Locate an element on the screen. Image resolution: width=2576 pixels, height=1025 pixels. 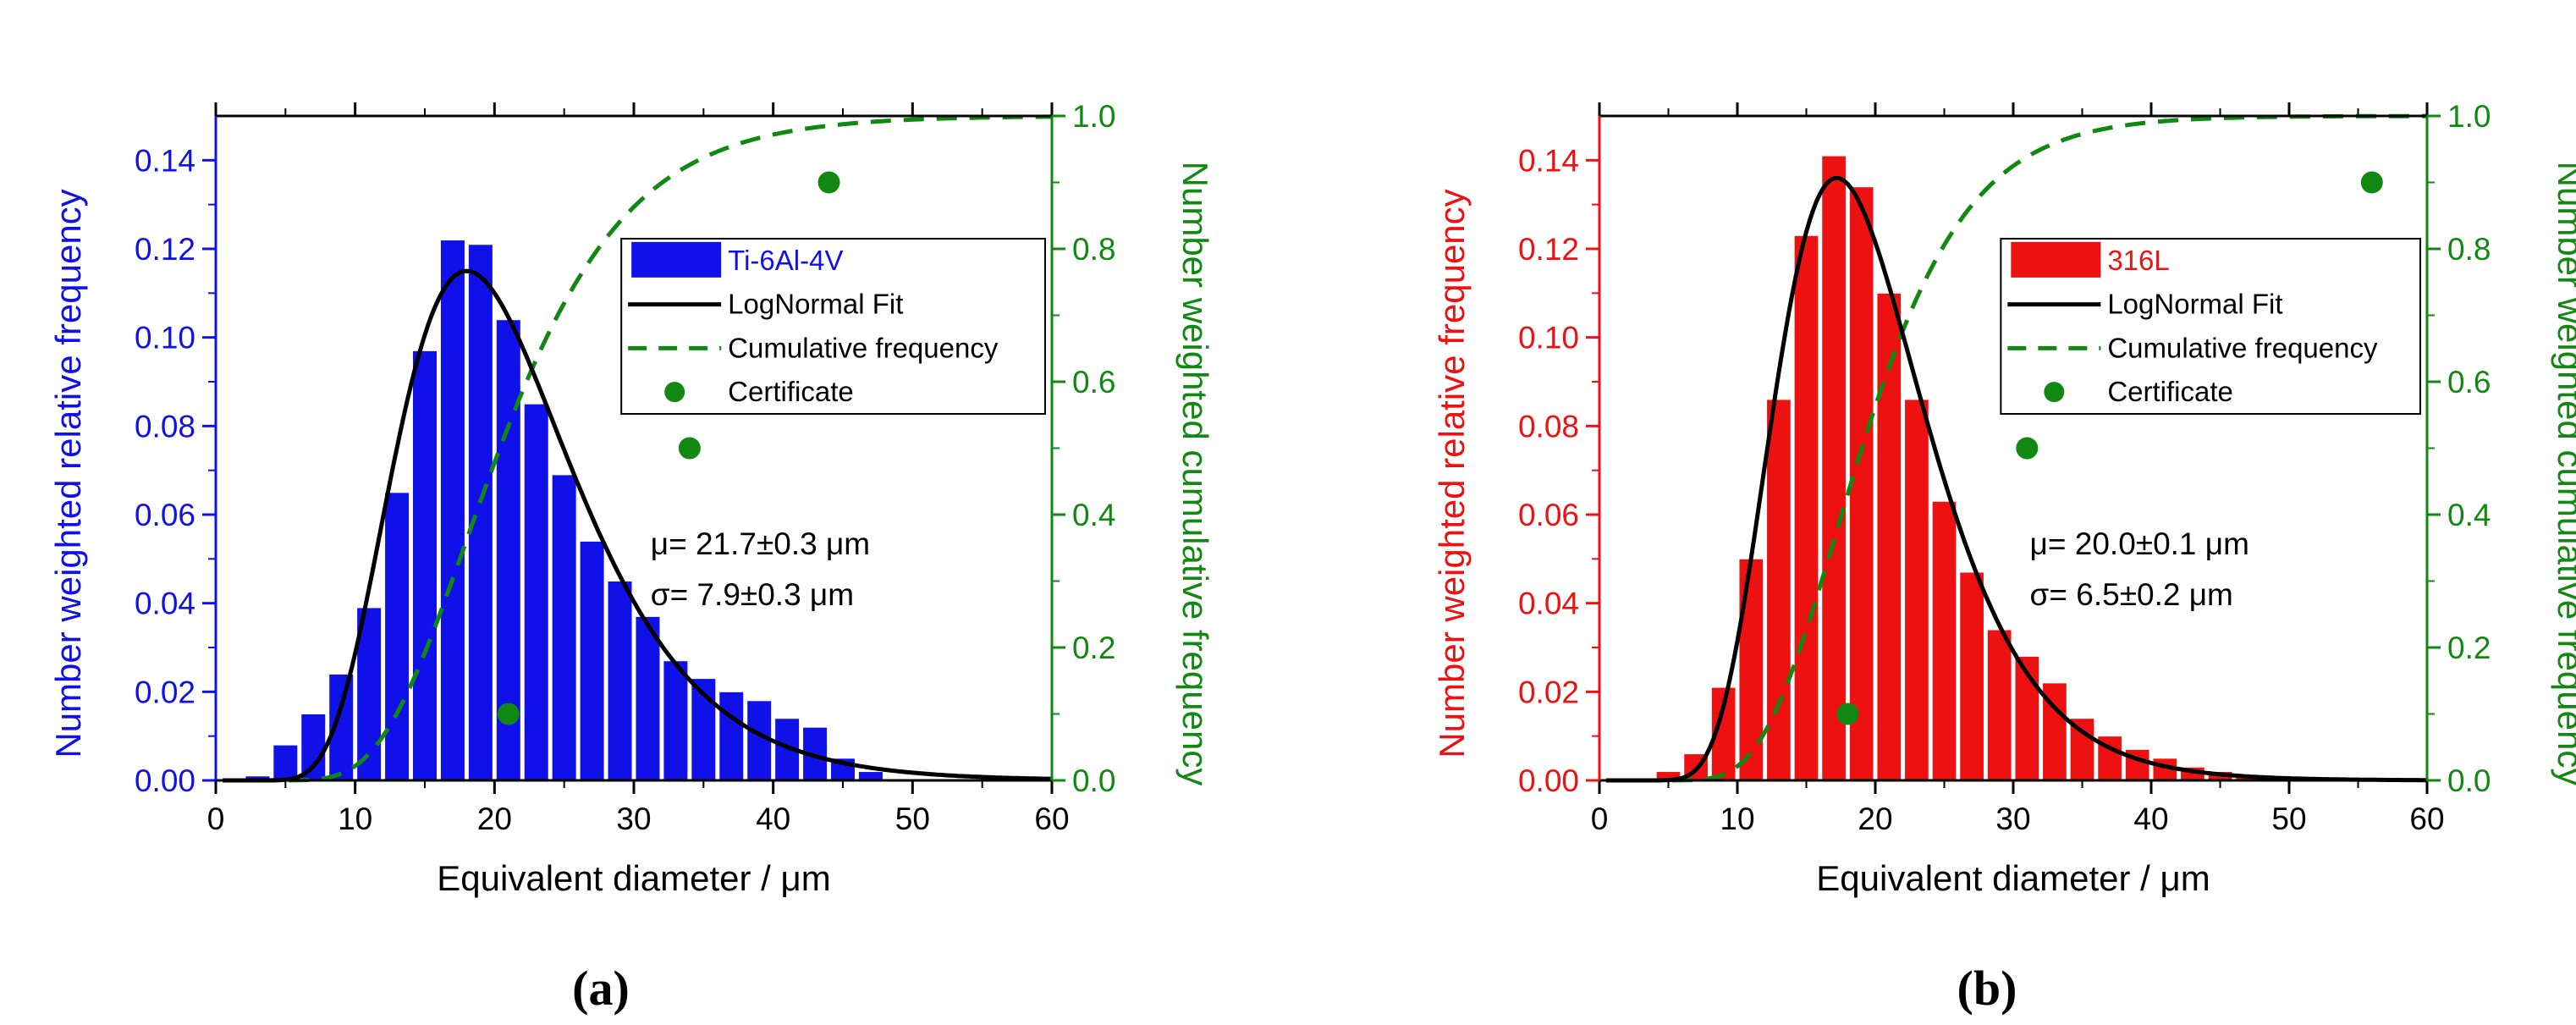
legend-bar-label: Ti-6Al-4V is located at coordinates (785, 260).